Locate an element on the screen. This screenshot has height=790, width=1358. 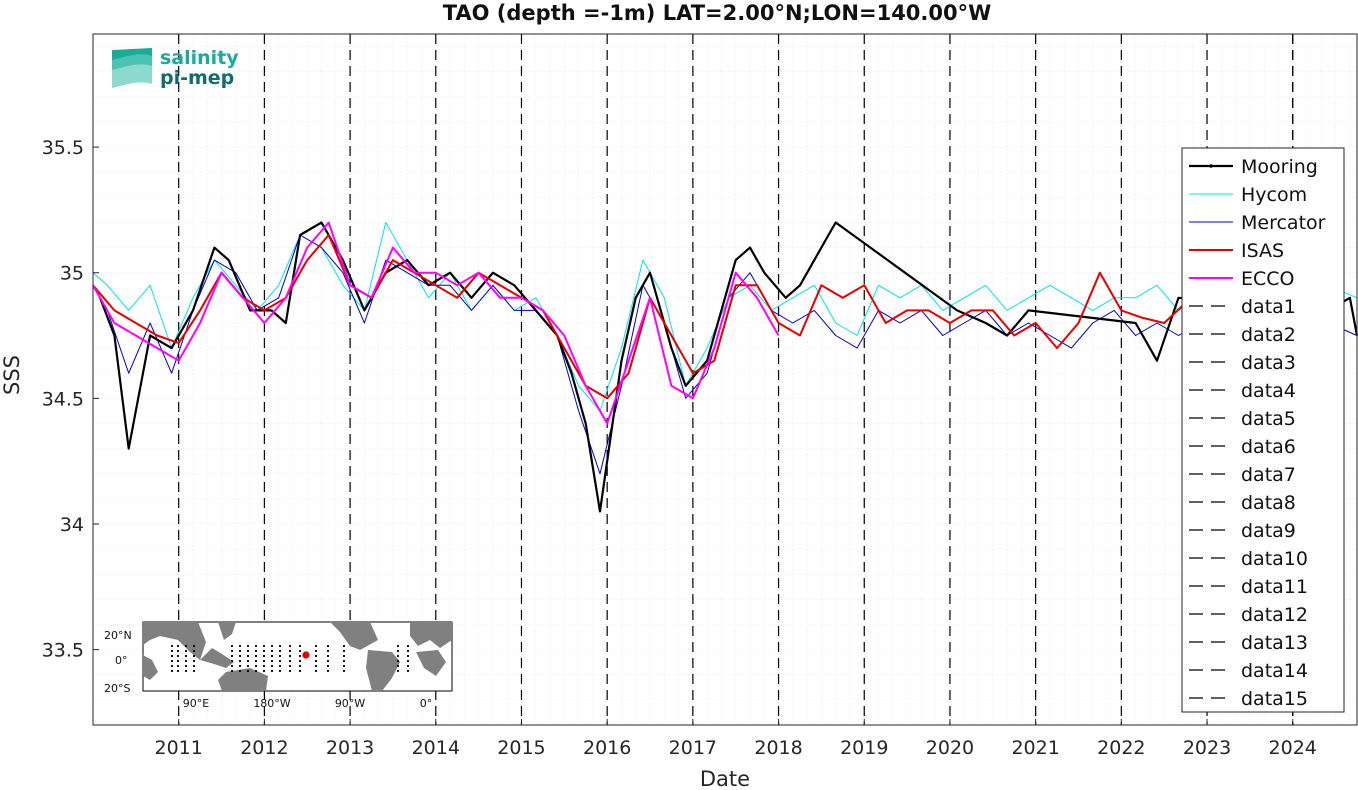
y-tick-label-35: 35 is located at coordinates (72, 274).